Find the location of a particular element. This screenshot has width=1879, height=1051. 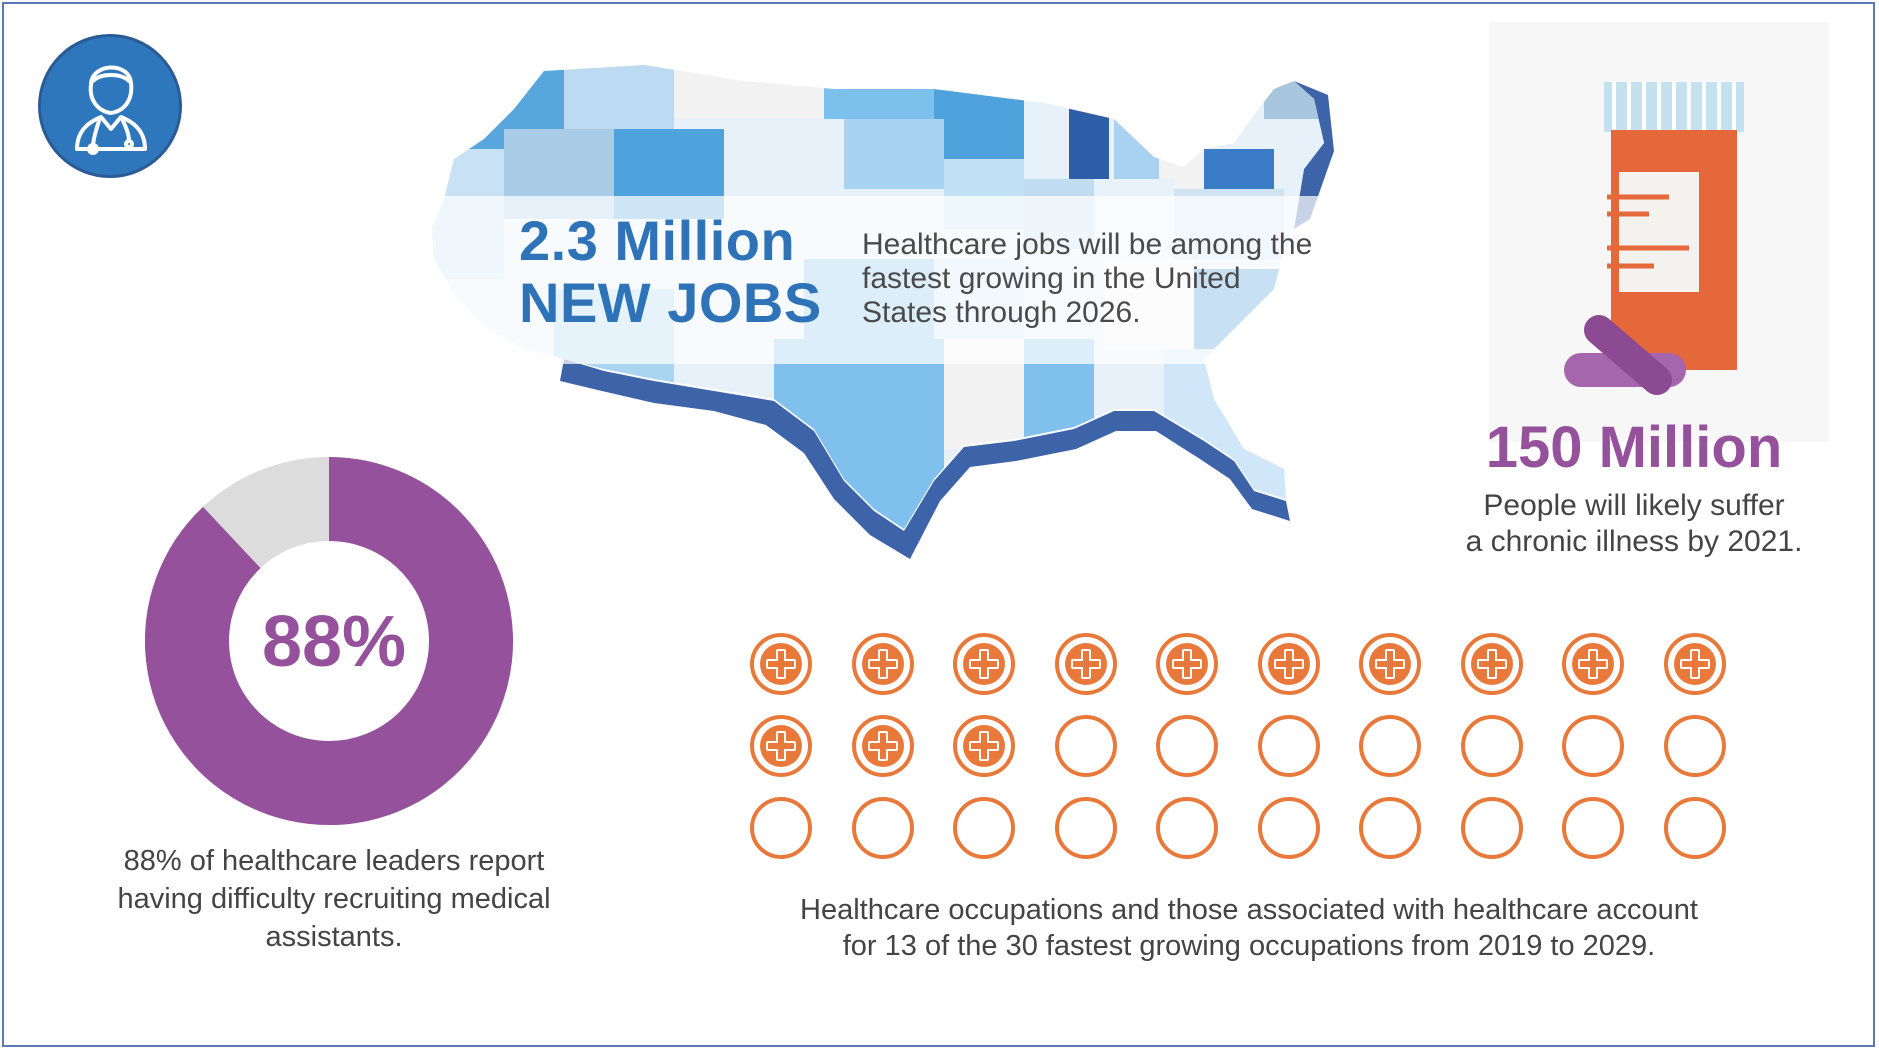

chronic-description-line1: People will likely suffer is located at coordinates (1634, 505).